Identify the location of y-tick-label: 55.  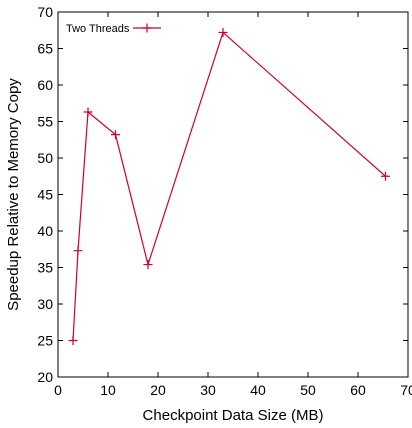
(45, 122).